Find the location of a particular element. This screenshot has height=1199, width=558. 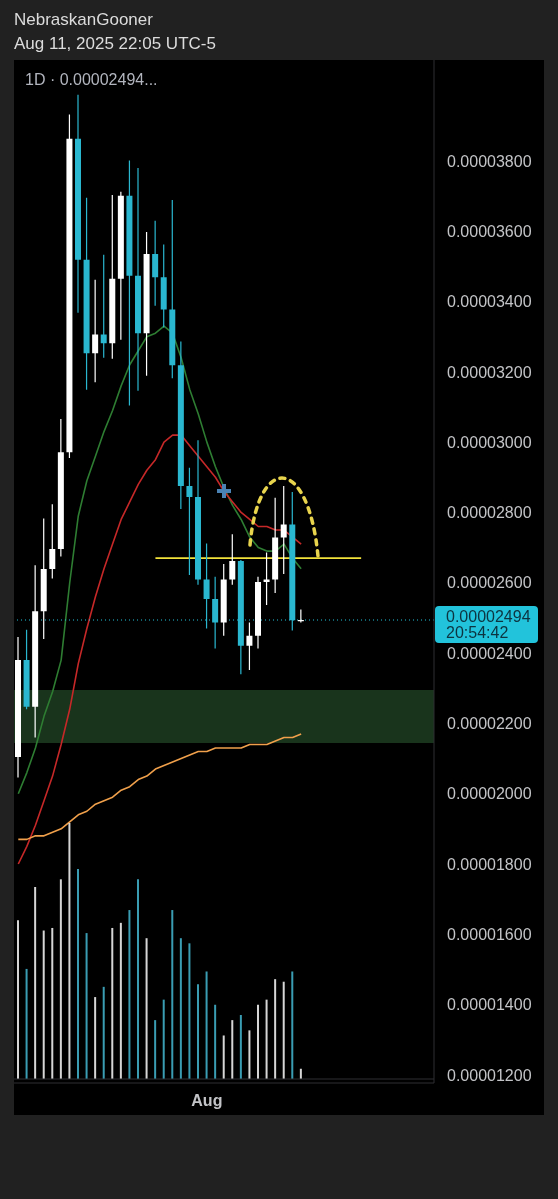

ref-line-label: 0.00002494 is located at coordinates (488, 617).